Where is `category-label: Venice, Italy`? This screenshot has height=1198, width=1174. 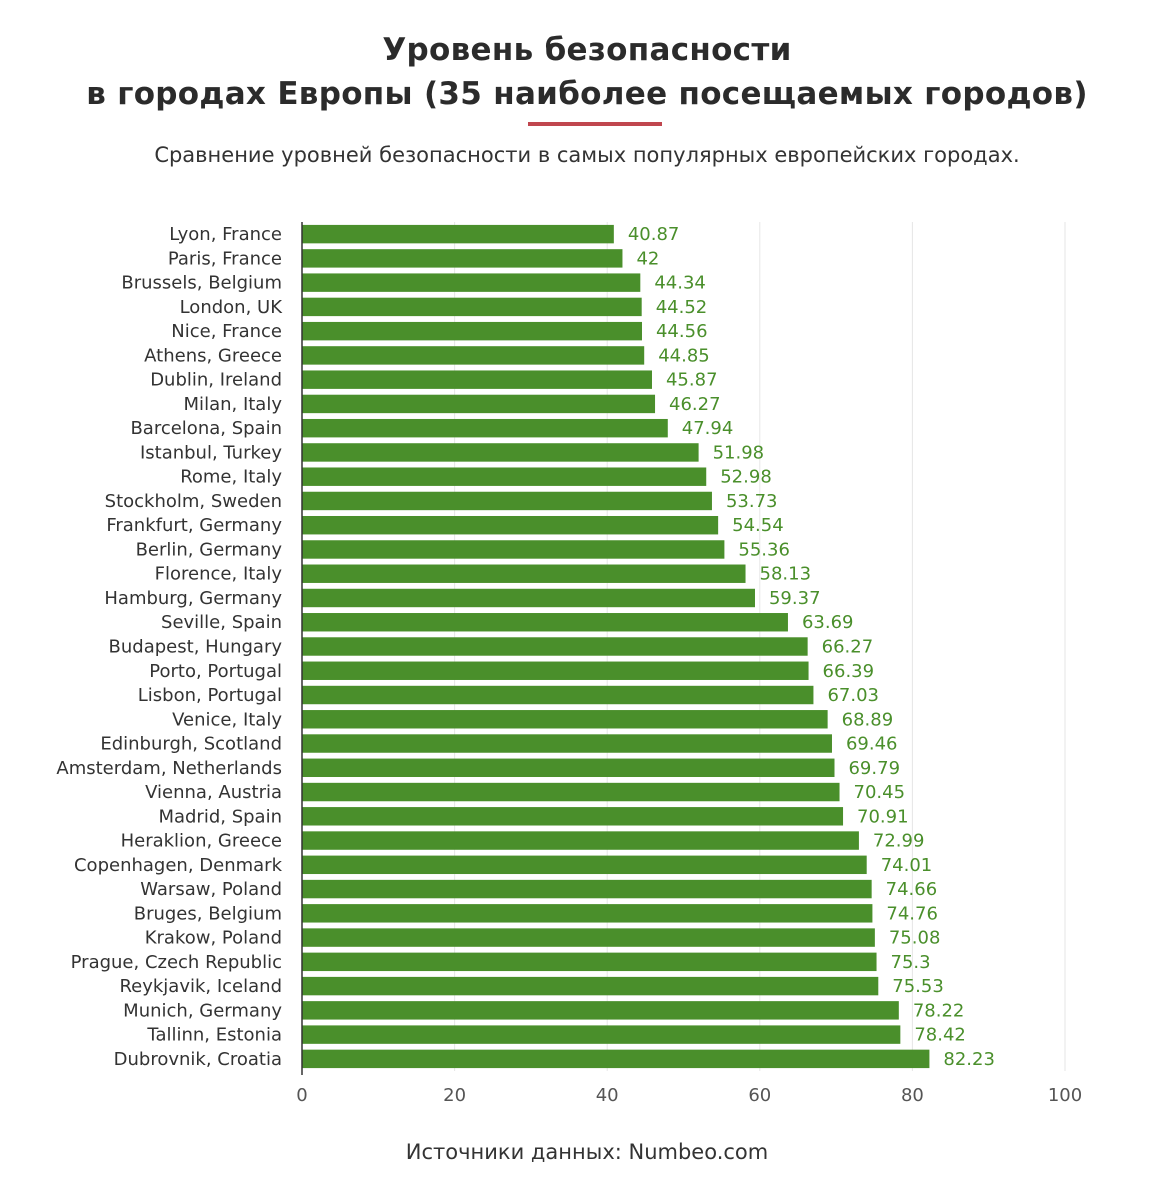 category-label: Venice, Italy is located at coordinates (227, 719).